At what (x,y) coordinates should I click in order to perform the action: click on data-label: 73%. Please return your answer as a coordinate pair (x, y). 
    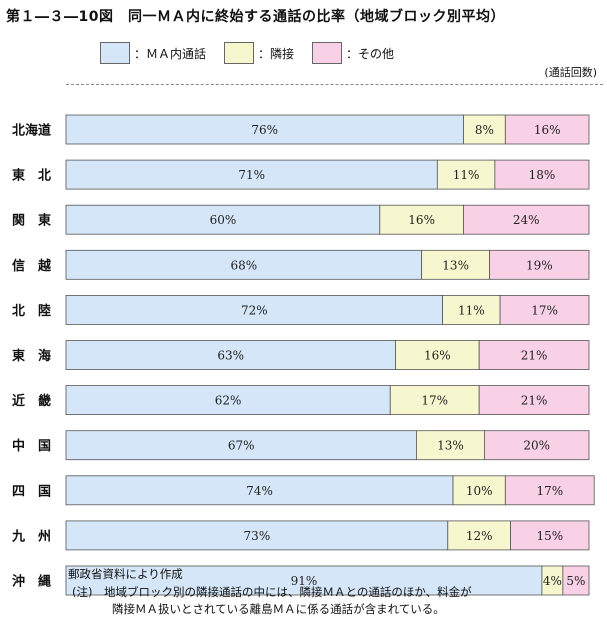
    Looking at the image, I should click on (257, 536).